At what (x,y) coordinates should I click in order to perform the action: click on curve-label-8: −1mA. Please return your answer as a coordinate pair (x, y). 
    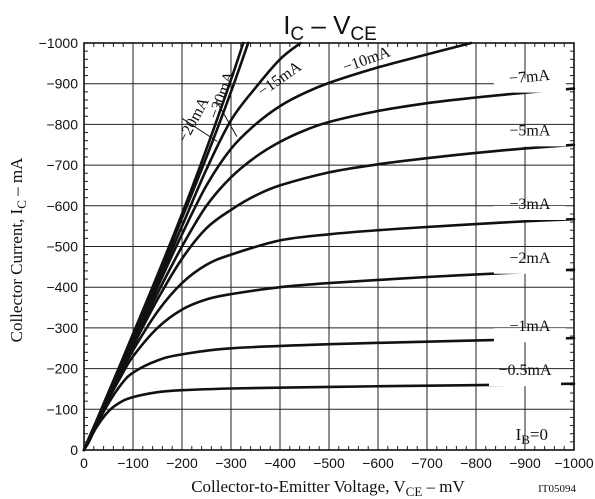
    Looking at the image, I should click on (529, 326).